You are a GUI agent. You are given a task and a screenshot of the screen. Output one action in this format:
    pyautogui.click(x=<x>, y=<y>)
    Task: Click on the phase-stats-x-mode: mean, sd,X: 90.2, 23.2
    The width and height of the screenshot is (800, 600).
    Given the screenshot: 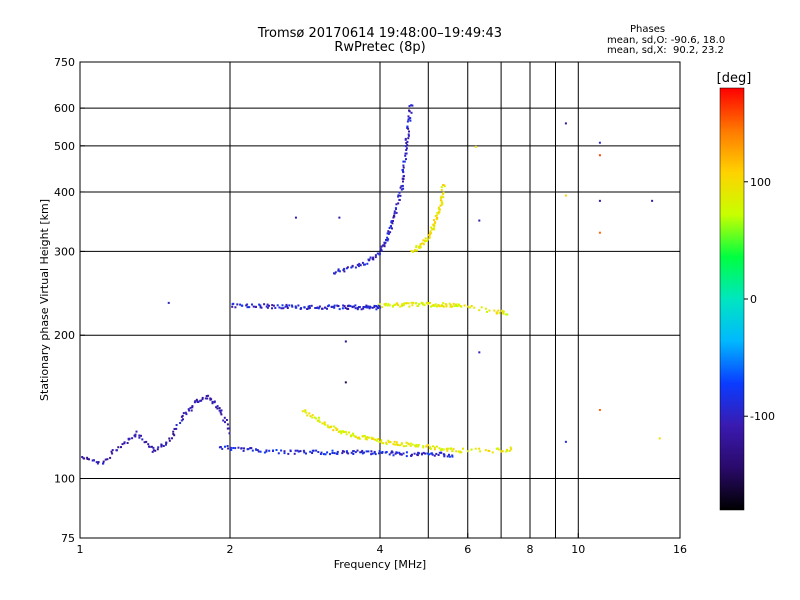 What is the action you would take?
    pyautogui.click(x=665, y=50)
    